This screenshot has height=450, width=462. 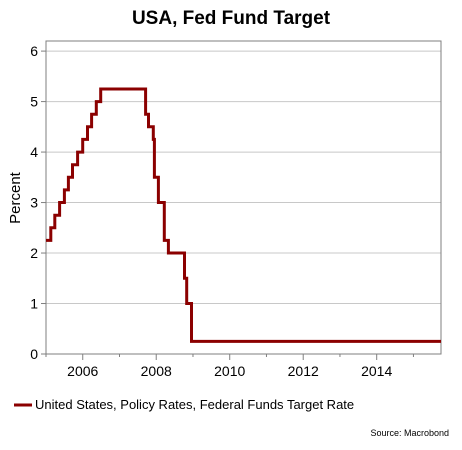 I want to click on y-tick-label-4: 4, so click(x=34, y=152).